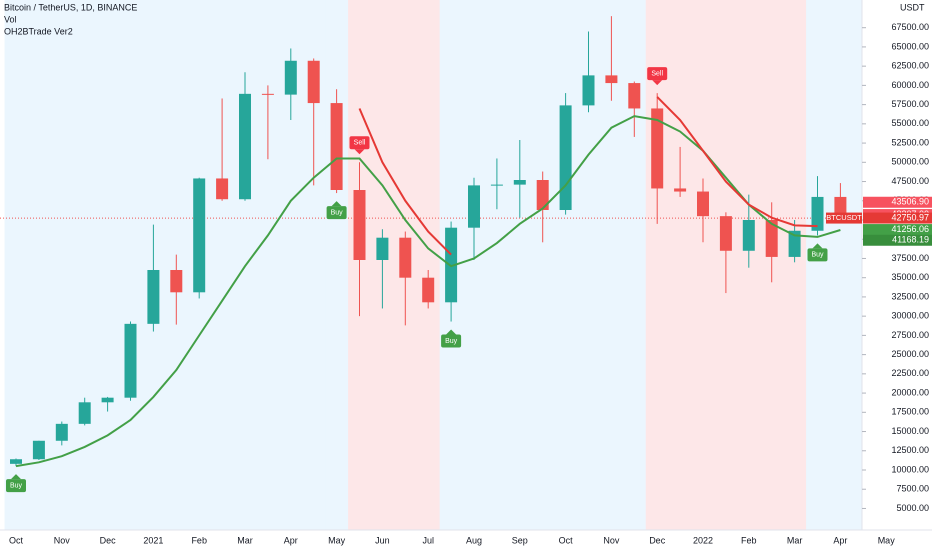 This screenshot has width=932, height=550. What do you see at coordinates (910, 450) in the screenshot?
I see `y-tick-label: 12500.00` at bounding box center [910, 450].